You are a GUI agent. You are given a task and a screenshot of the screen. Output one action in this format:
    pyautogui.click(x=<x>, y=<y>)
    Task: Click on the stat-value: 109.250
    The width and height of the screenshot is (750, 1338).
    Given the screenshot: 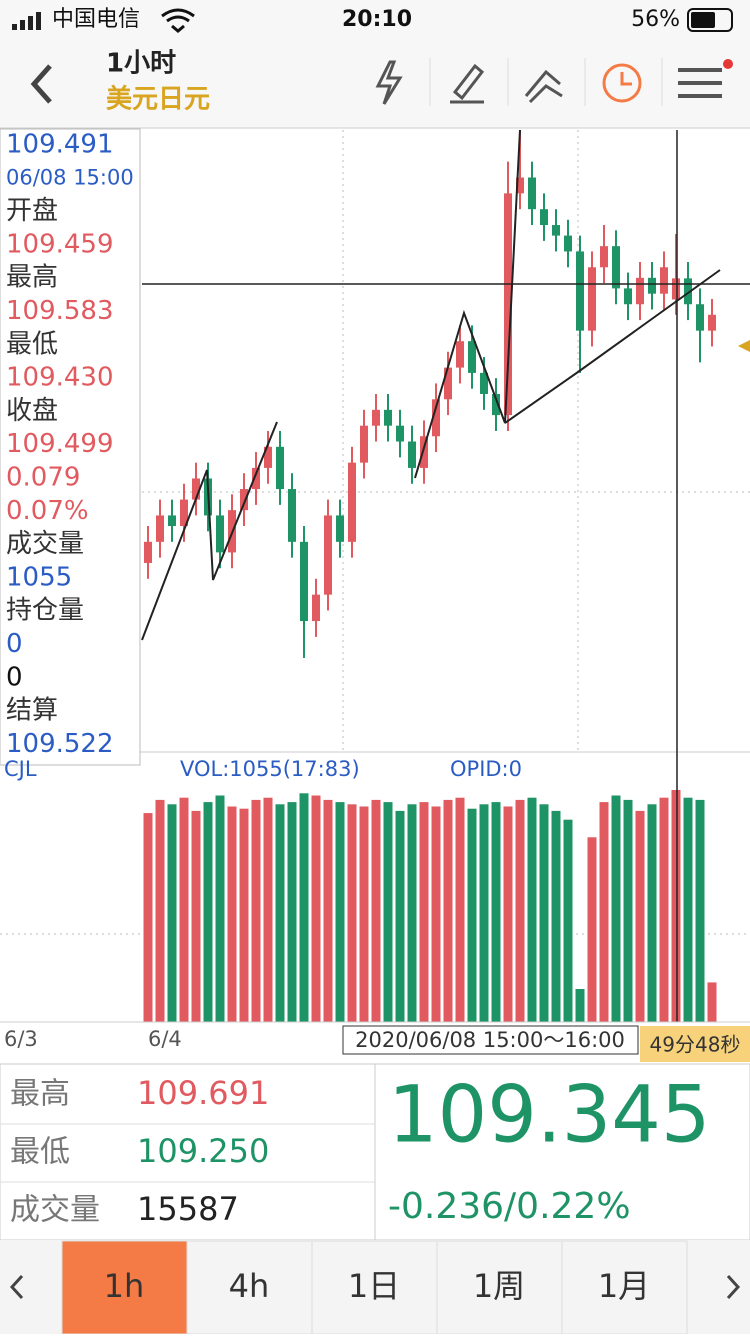 What is the action you would take?
    pyautogui.click(x=203, y=1151)
    